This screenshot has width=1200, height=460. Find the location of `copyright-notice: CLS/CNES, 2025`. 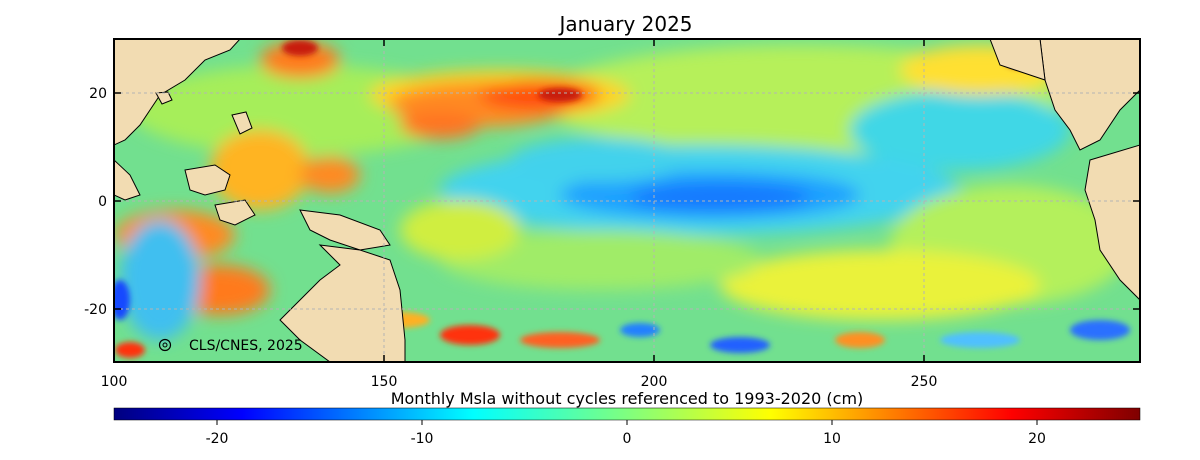

copyright-notice: CLS/CNES, 2025 is located at coordinates (230, 346).